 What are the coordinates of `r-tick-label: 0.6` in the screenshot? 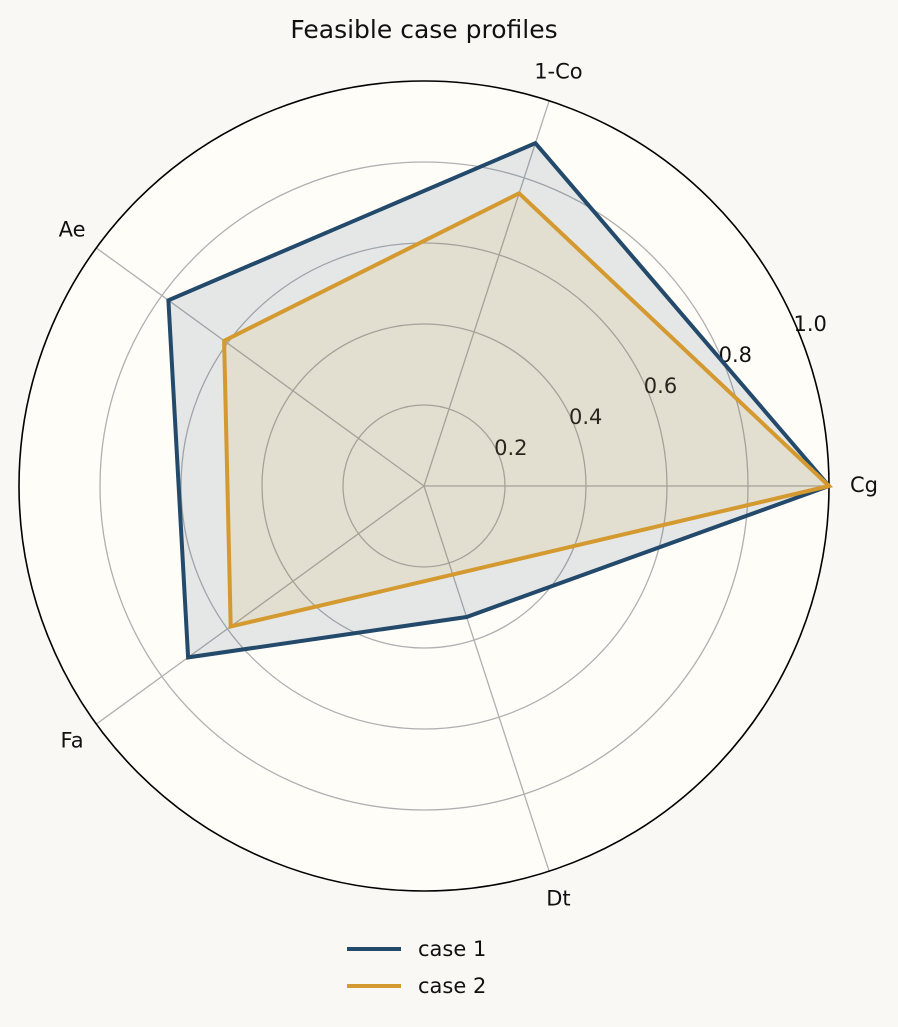 It's located at (660, 386).